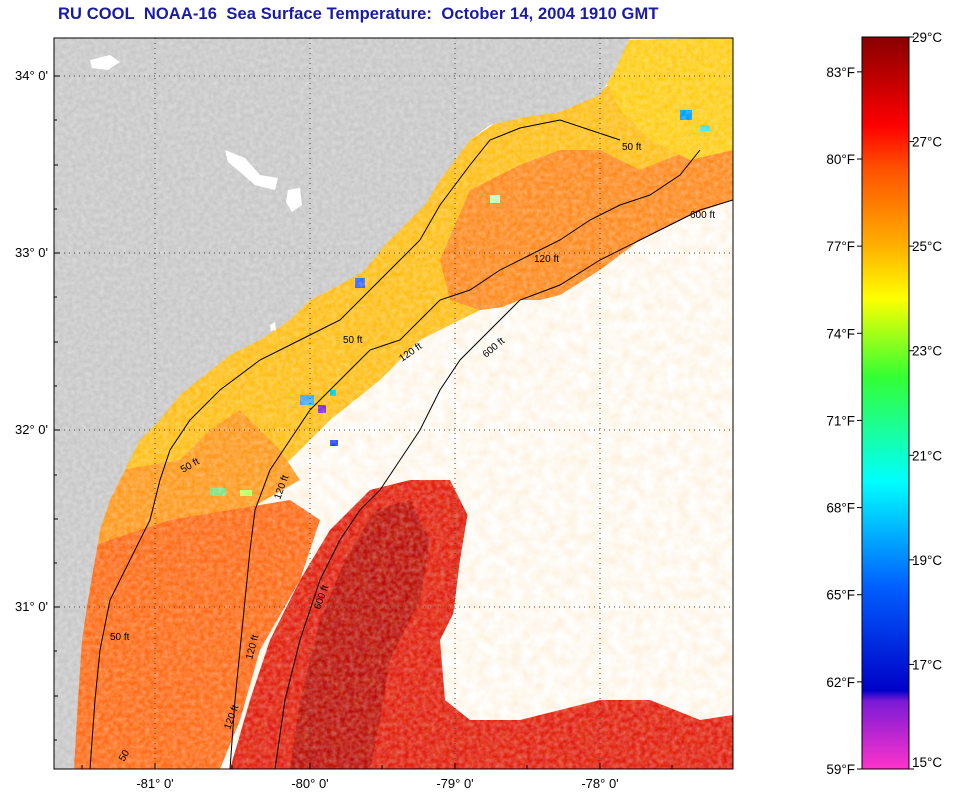 Image resolution: width=960 pixels, height=793 pixels. What do you see at coordinates (927, 455) in the screenshot?
I see `celsius-label: 21°C` at bounding box center [927, 455].